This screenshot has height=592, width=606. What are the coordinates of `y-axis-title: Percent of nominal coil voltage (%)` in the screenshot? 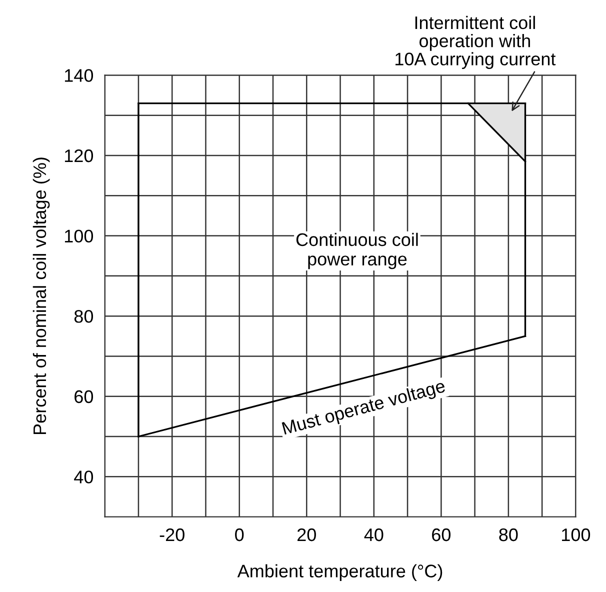 It's located at (41, 296).